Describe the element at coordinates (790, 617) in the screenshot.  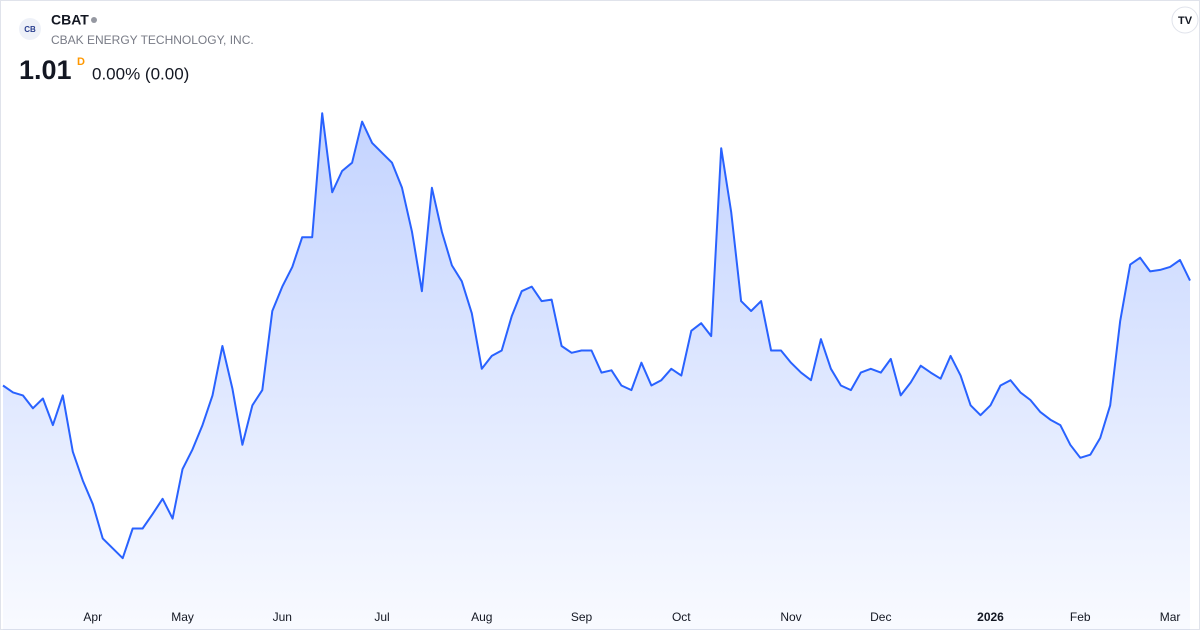
I see `x-tick-label: Nov` at that location.